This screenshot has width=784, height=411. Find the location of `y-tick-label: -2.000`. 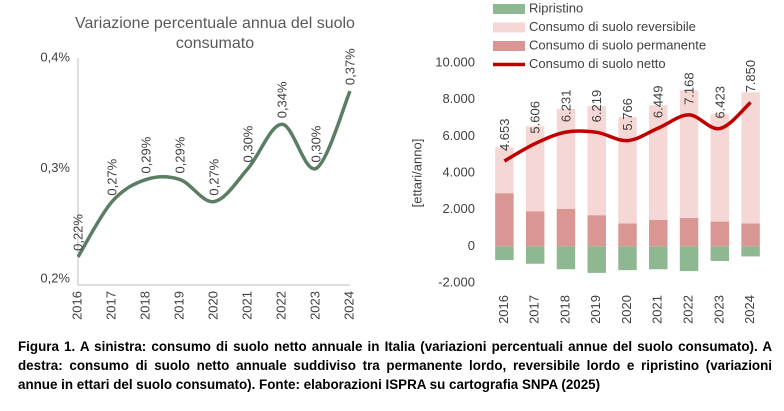

y-tick-label: -2.000 is located at coordinates (456, 281).